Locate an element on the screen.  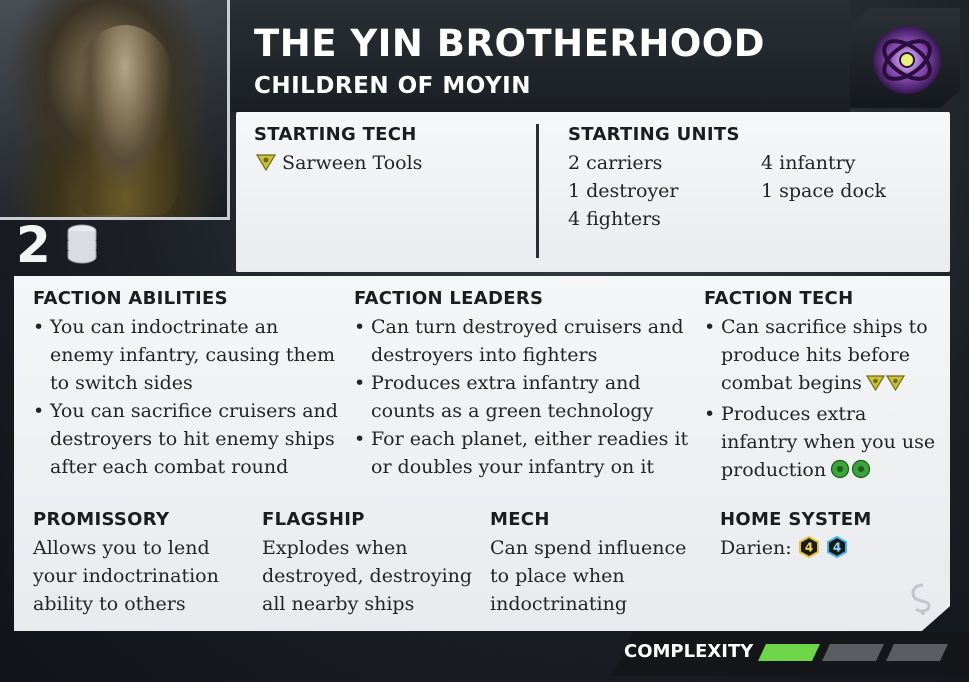
commodity-stack-icon is located at coordinates (82, 244).